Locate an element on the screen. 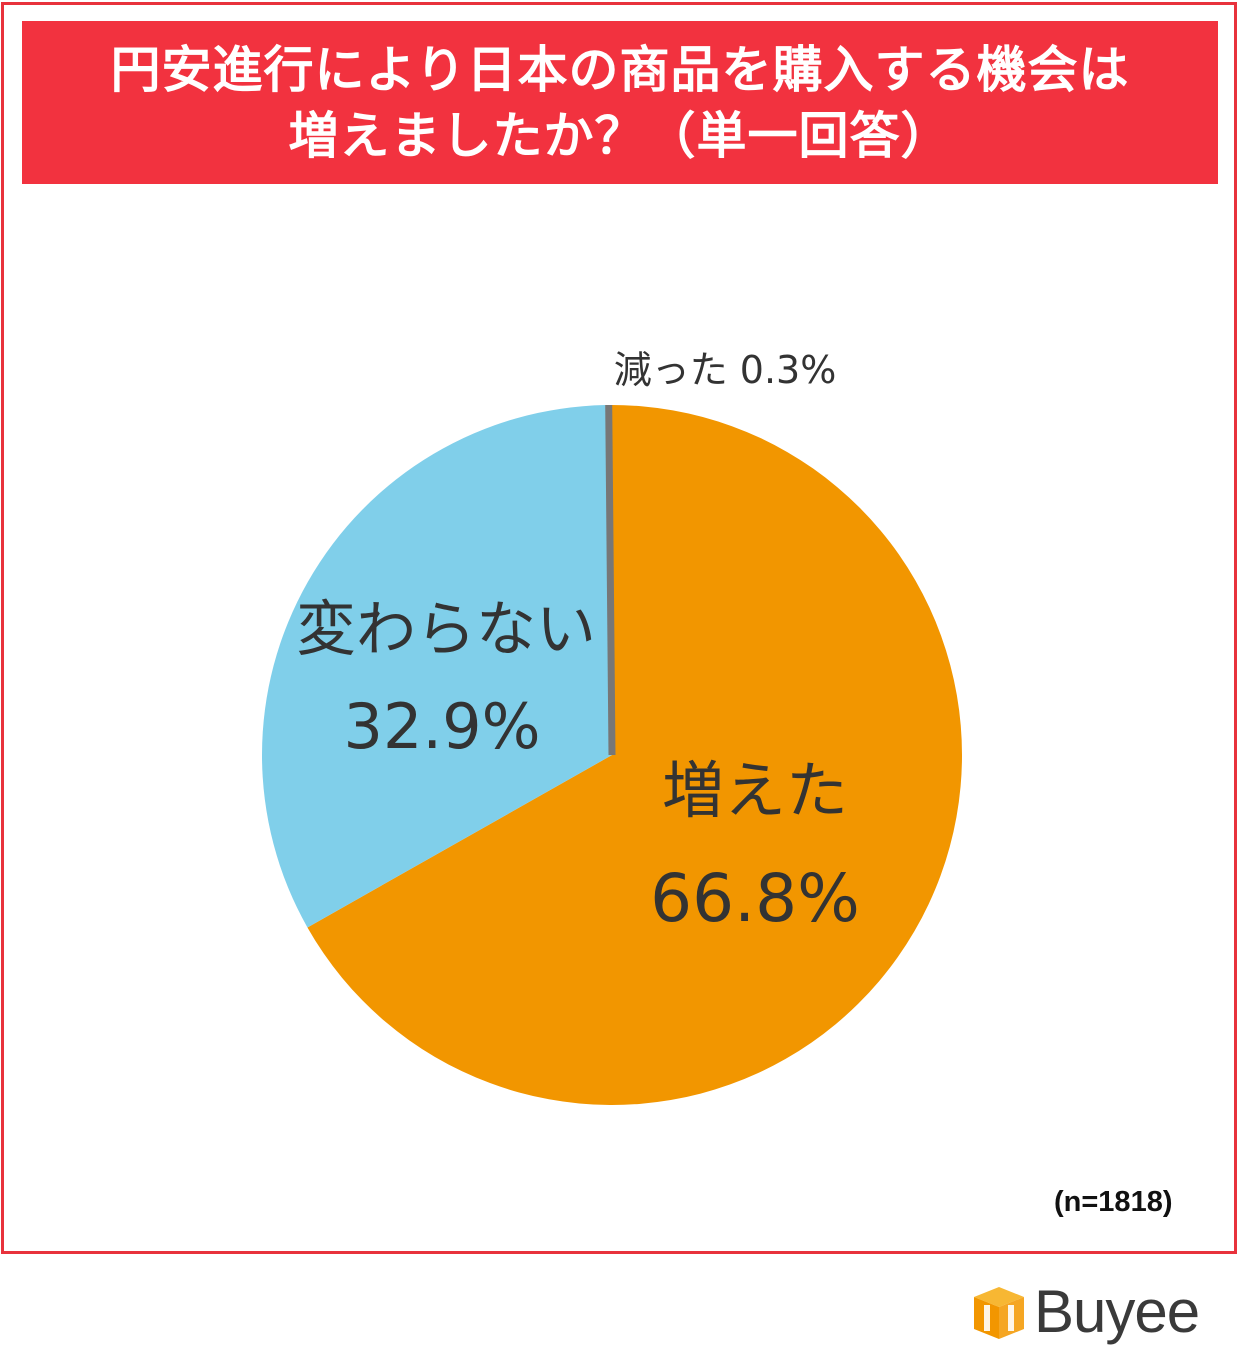  buyee-logo: Buyee is located at coordinates (1086, 1311).